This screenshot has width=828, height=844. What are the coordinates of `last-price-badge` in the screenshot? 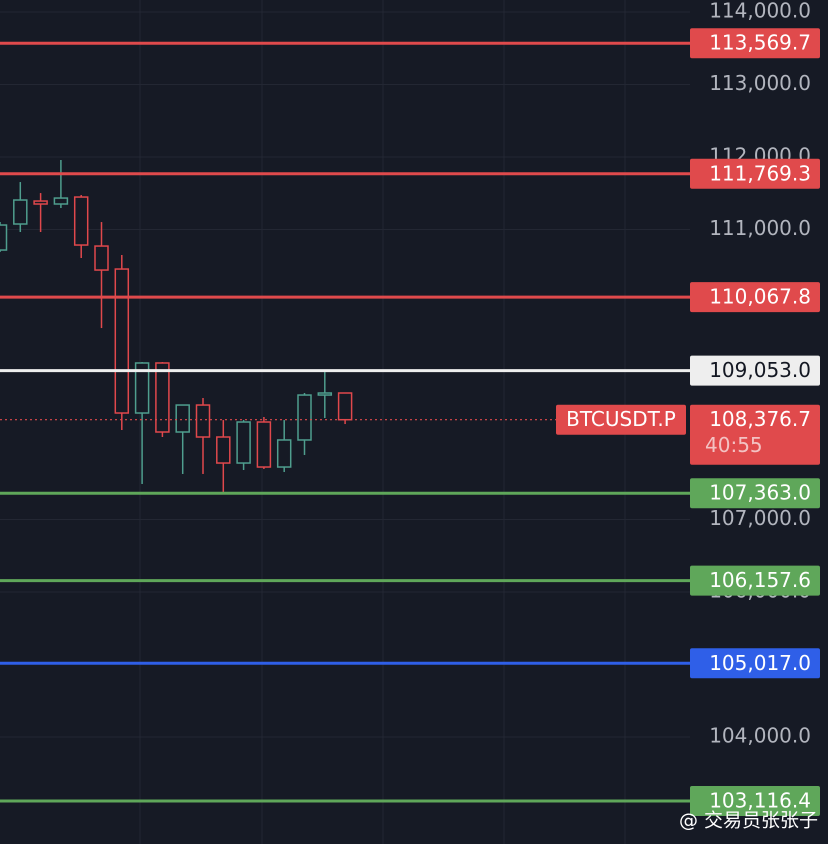 It's located at (755, 434).